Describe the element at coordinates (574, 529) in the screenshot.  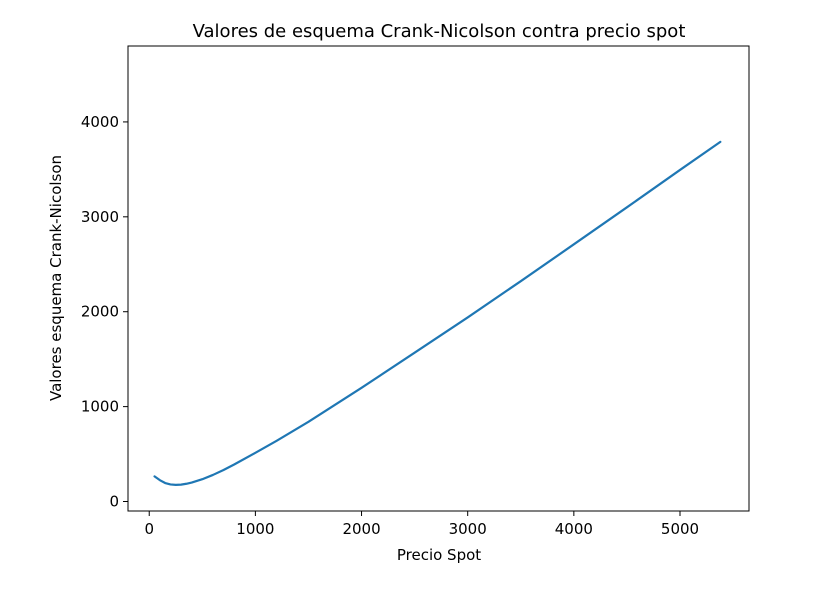
I see `x-tick-label: 4000` at that location.